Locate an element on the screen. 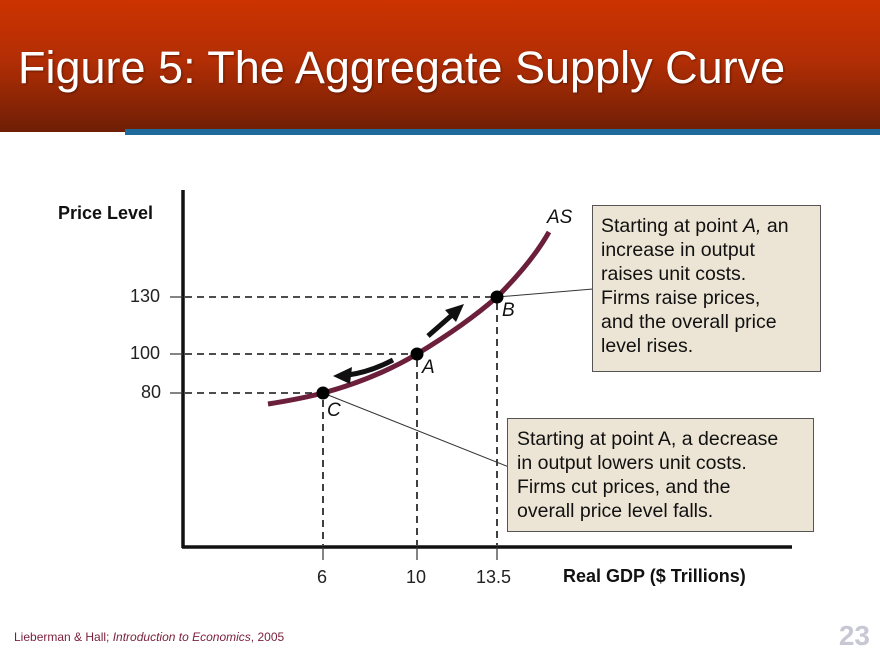 This screenshot has height=660, width=880. callout-point-a: A, is located at coordinates (752, 226).